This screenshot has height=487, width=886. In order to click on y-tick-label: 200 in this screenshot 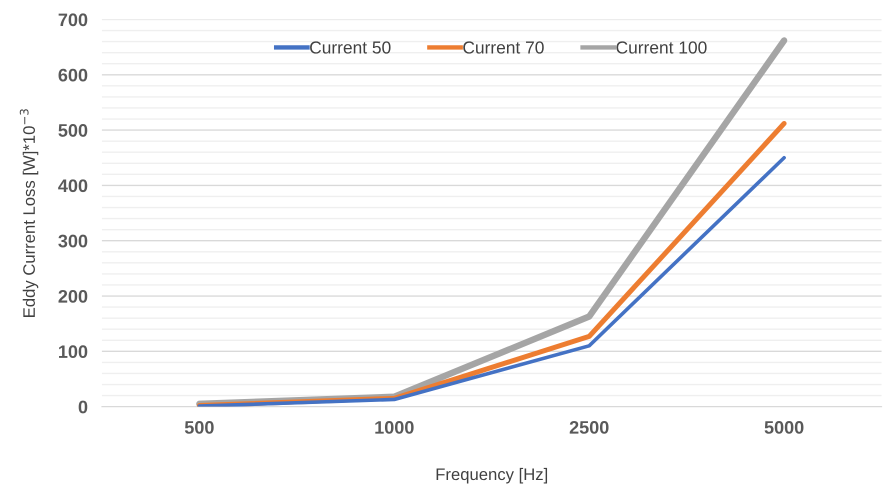, I will do `click(73, 296)`.